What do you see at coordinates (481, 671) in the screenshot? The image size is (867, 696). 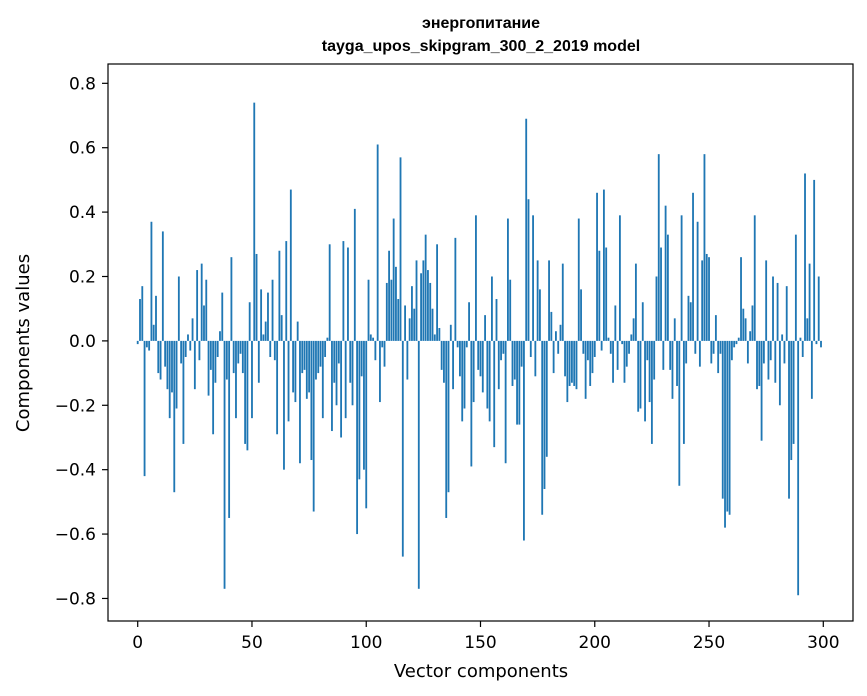 I see `x-axis-label: Vector components` at bounding box center [481, 671].